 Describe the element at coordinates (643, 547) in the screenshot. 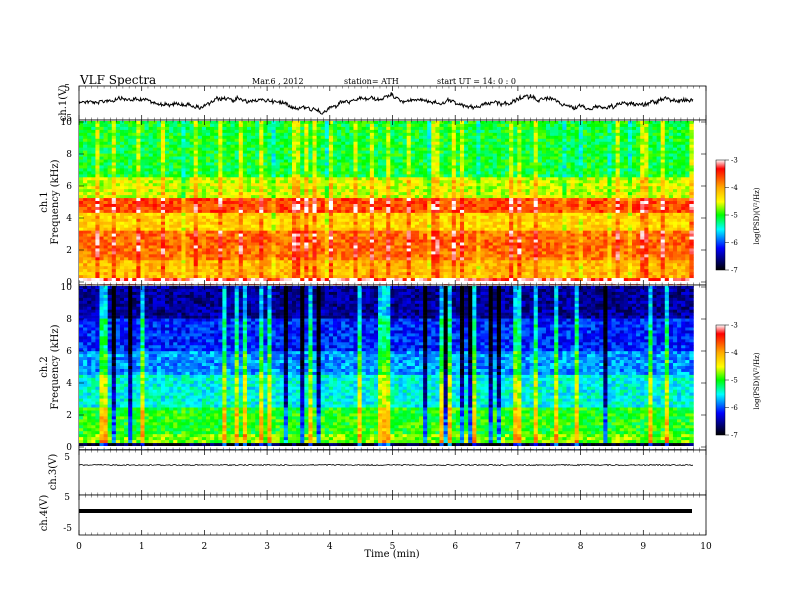

I see `x-tick-label: 9` at that location.